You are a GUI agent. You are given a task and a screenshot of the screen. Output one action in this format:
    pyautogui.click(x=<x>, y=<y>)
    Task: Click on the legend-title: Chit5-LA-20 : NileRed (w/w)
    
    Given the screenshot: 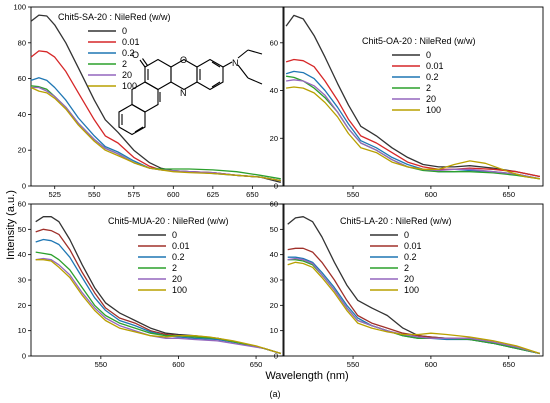 What is the action you would take?
    pyautogui.click(x=396, y=221)
    